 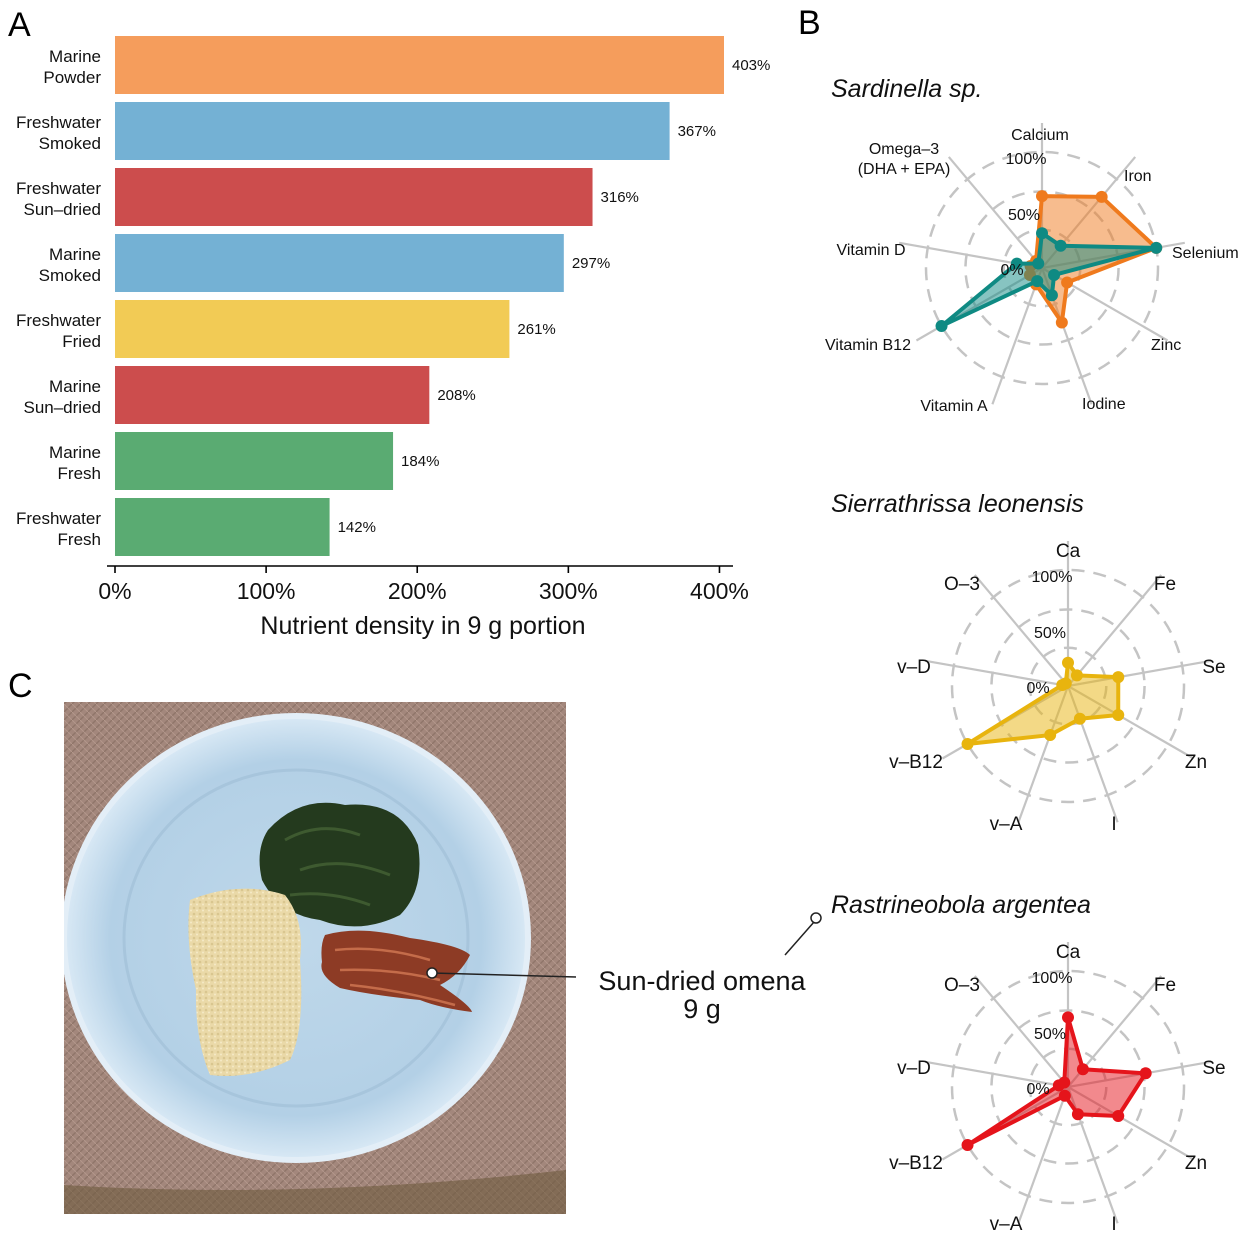 I want to click on x-tick-label: 400%, so click(x=719, y=591).